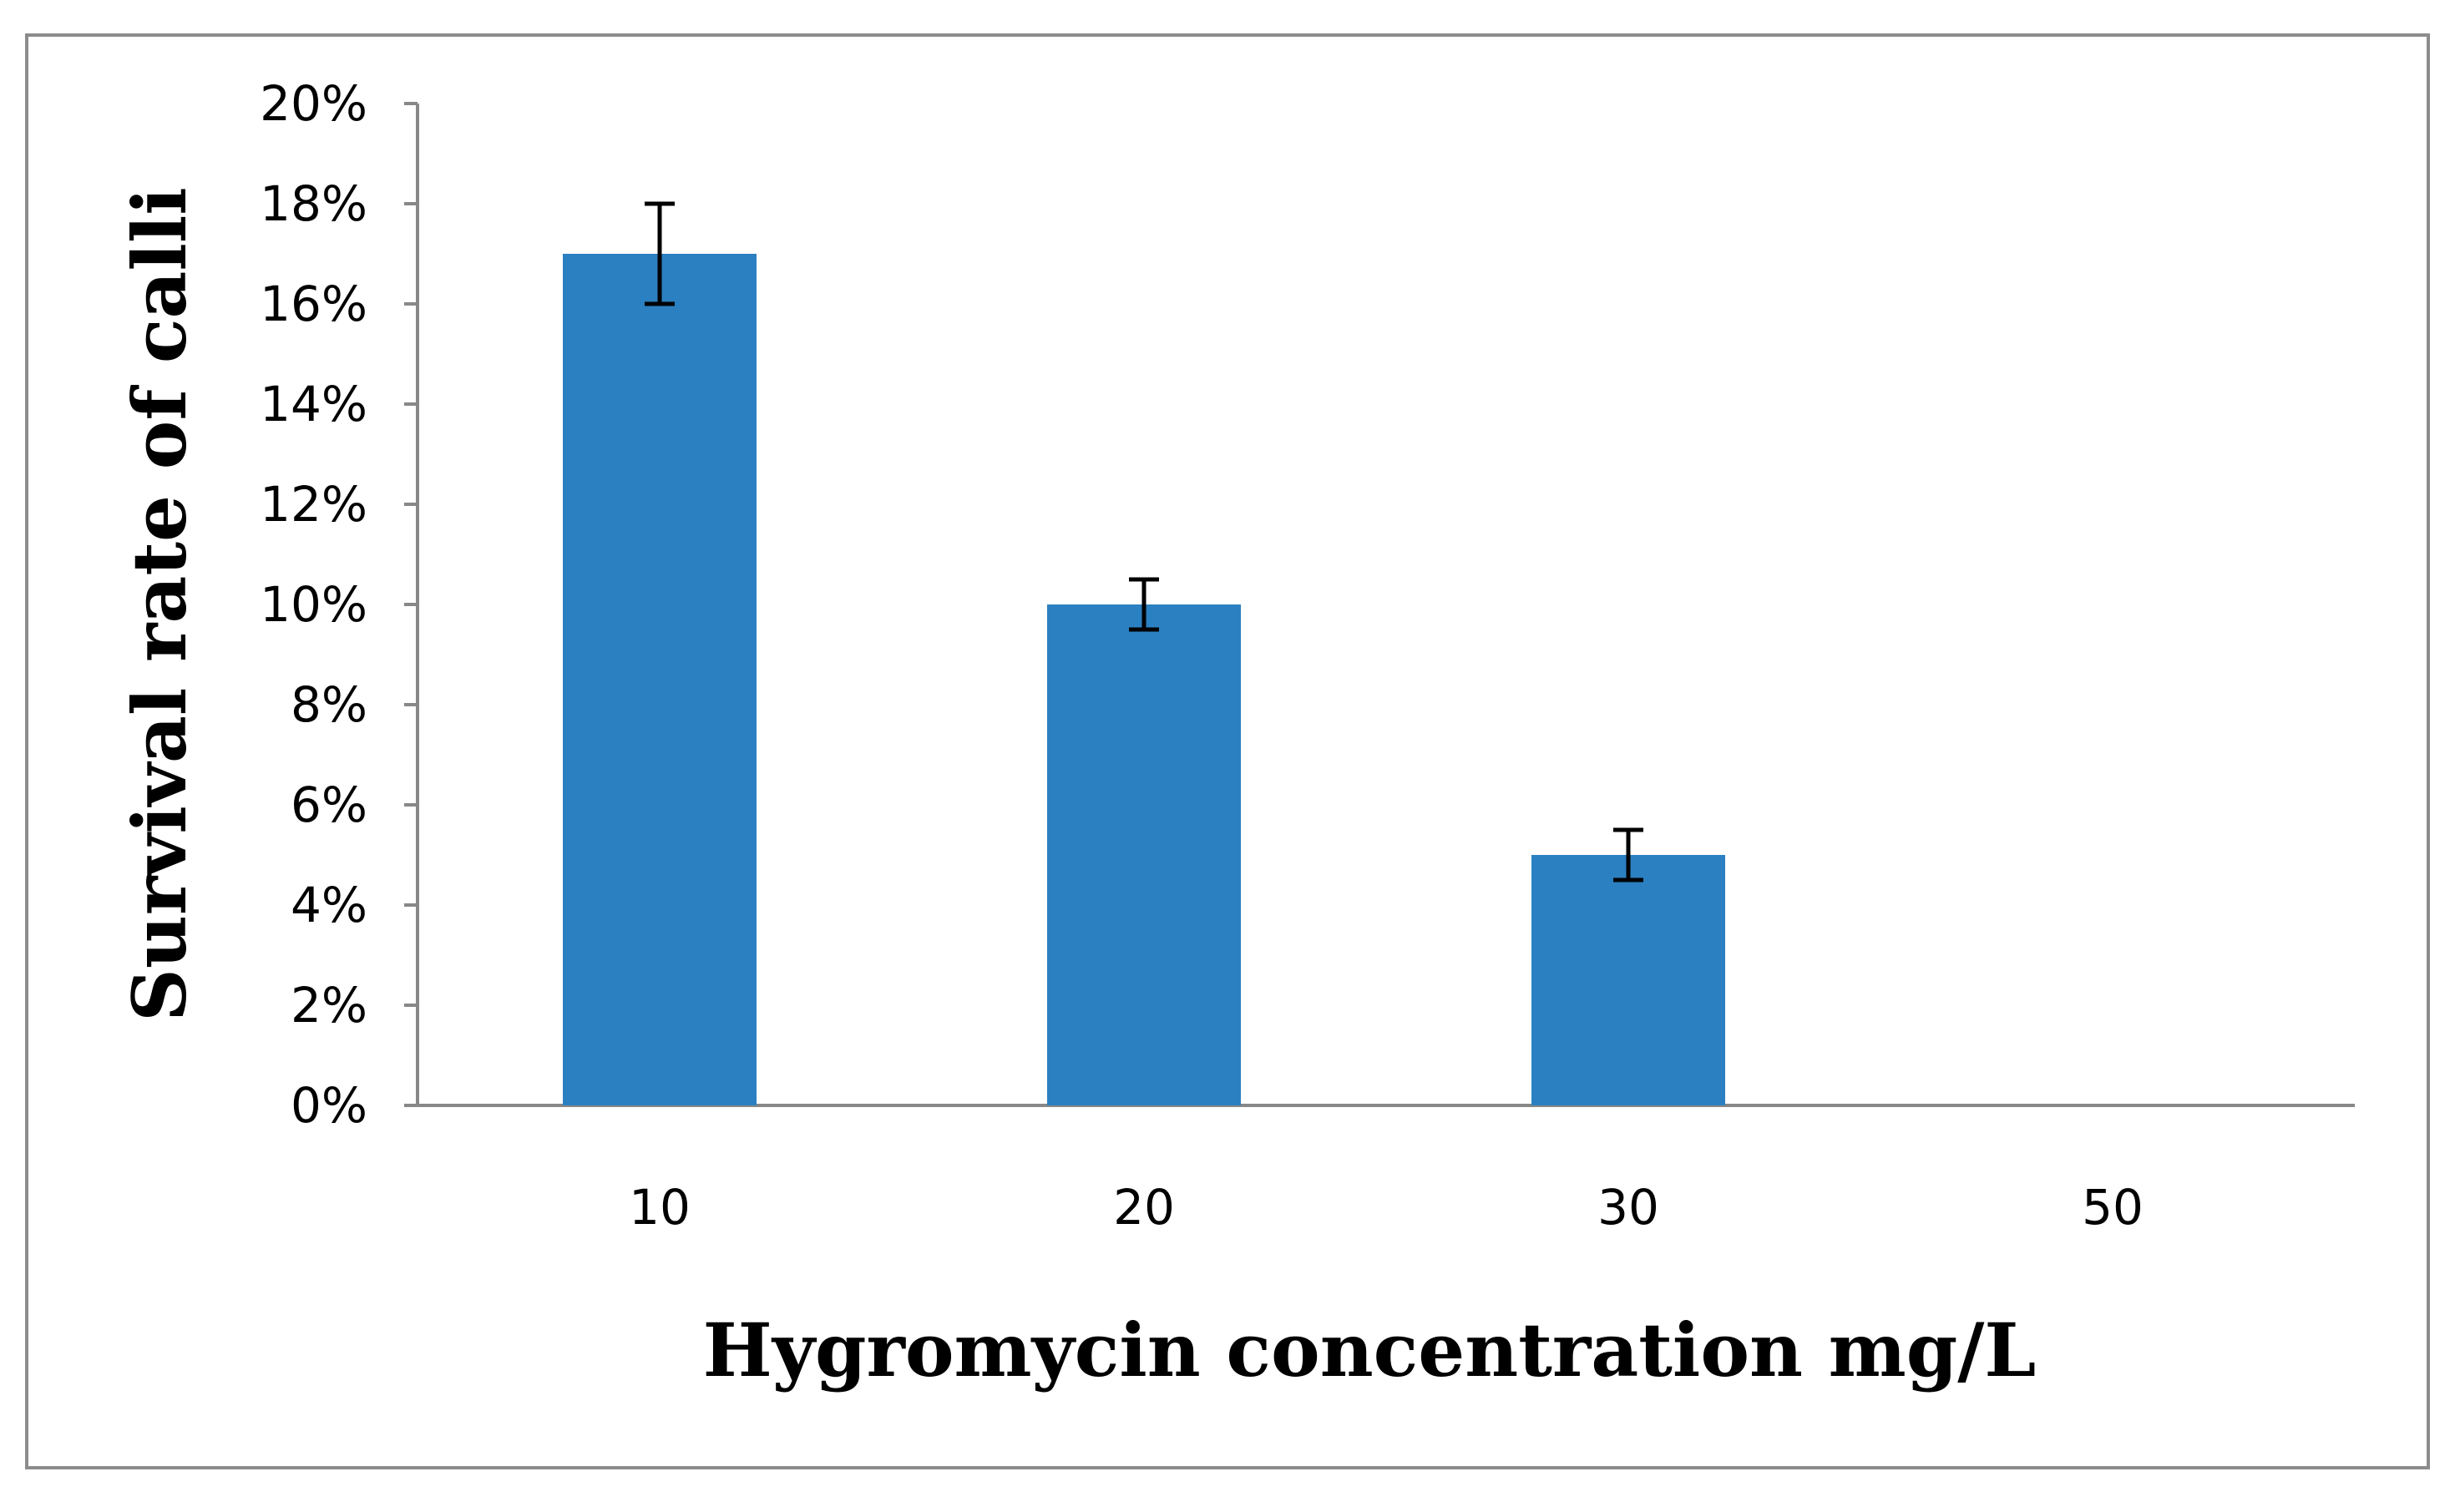 The image size is (2460, 1512). I want to click on y-tick-label: 10%, so click(313, 604).